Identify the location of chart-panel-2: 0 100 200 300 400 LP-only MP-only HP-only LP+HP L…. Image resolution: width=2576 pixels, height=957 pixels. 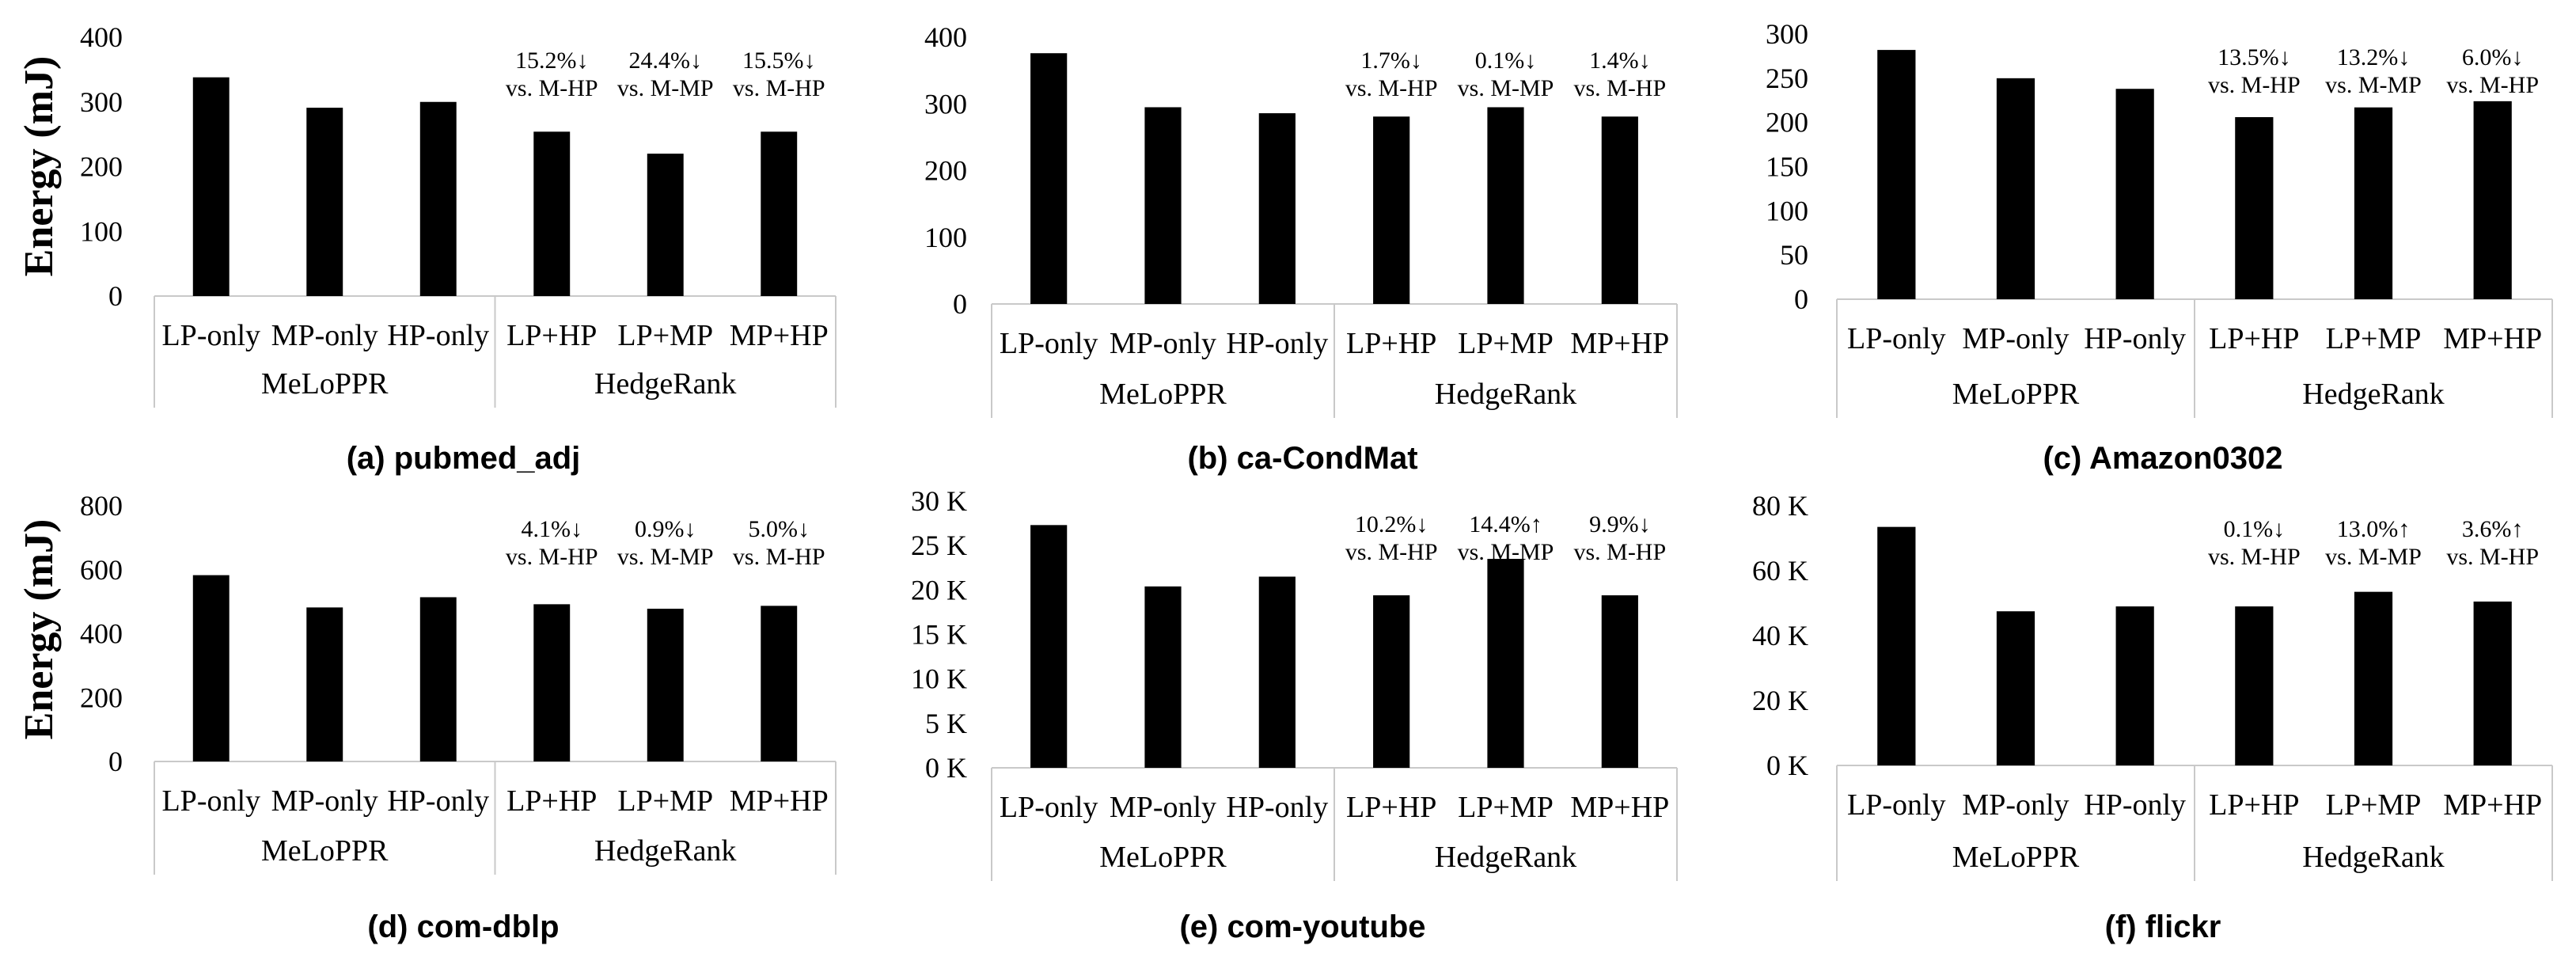
(1301, 248).